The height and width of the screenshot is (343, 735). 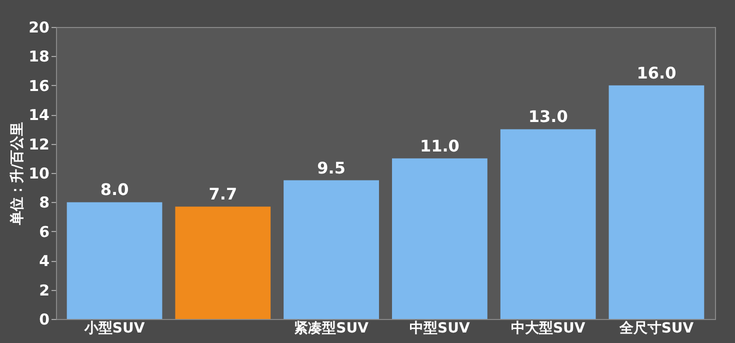 What do you see at coordinates (39, 173) in the screenshot?
I see `y-tick-label: 10` at bounding box center [39, 173].